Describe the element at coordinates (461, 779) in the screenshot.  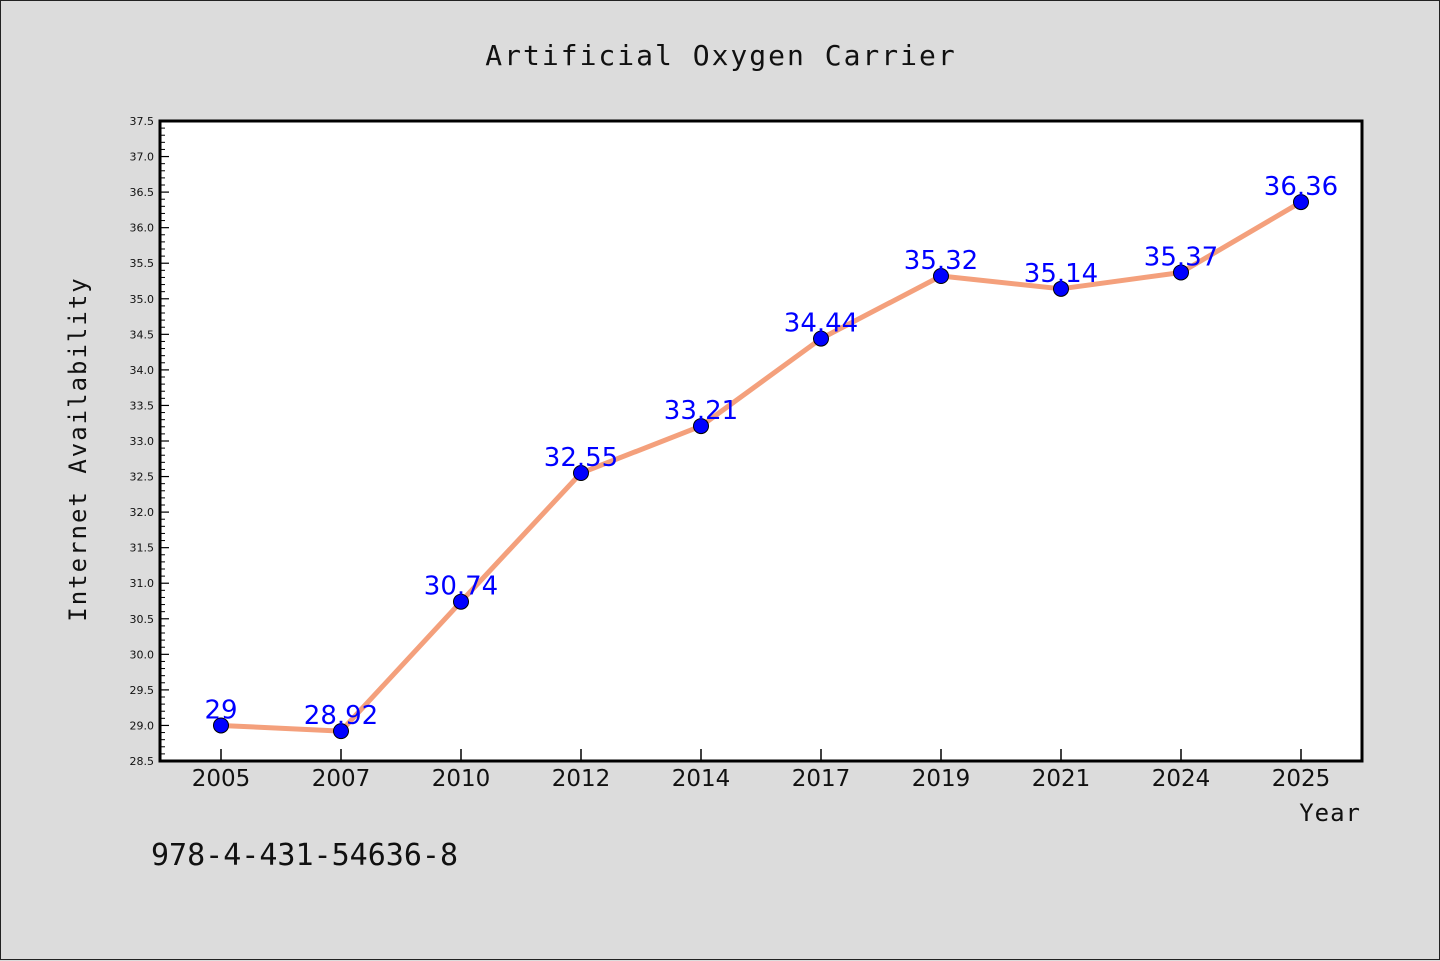
I see `x-tick-label: 2010` at that location.